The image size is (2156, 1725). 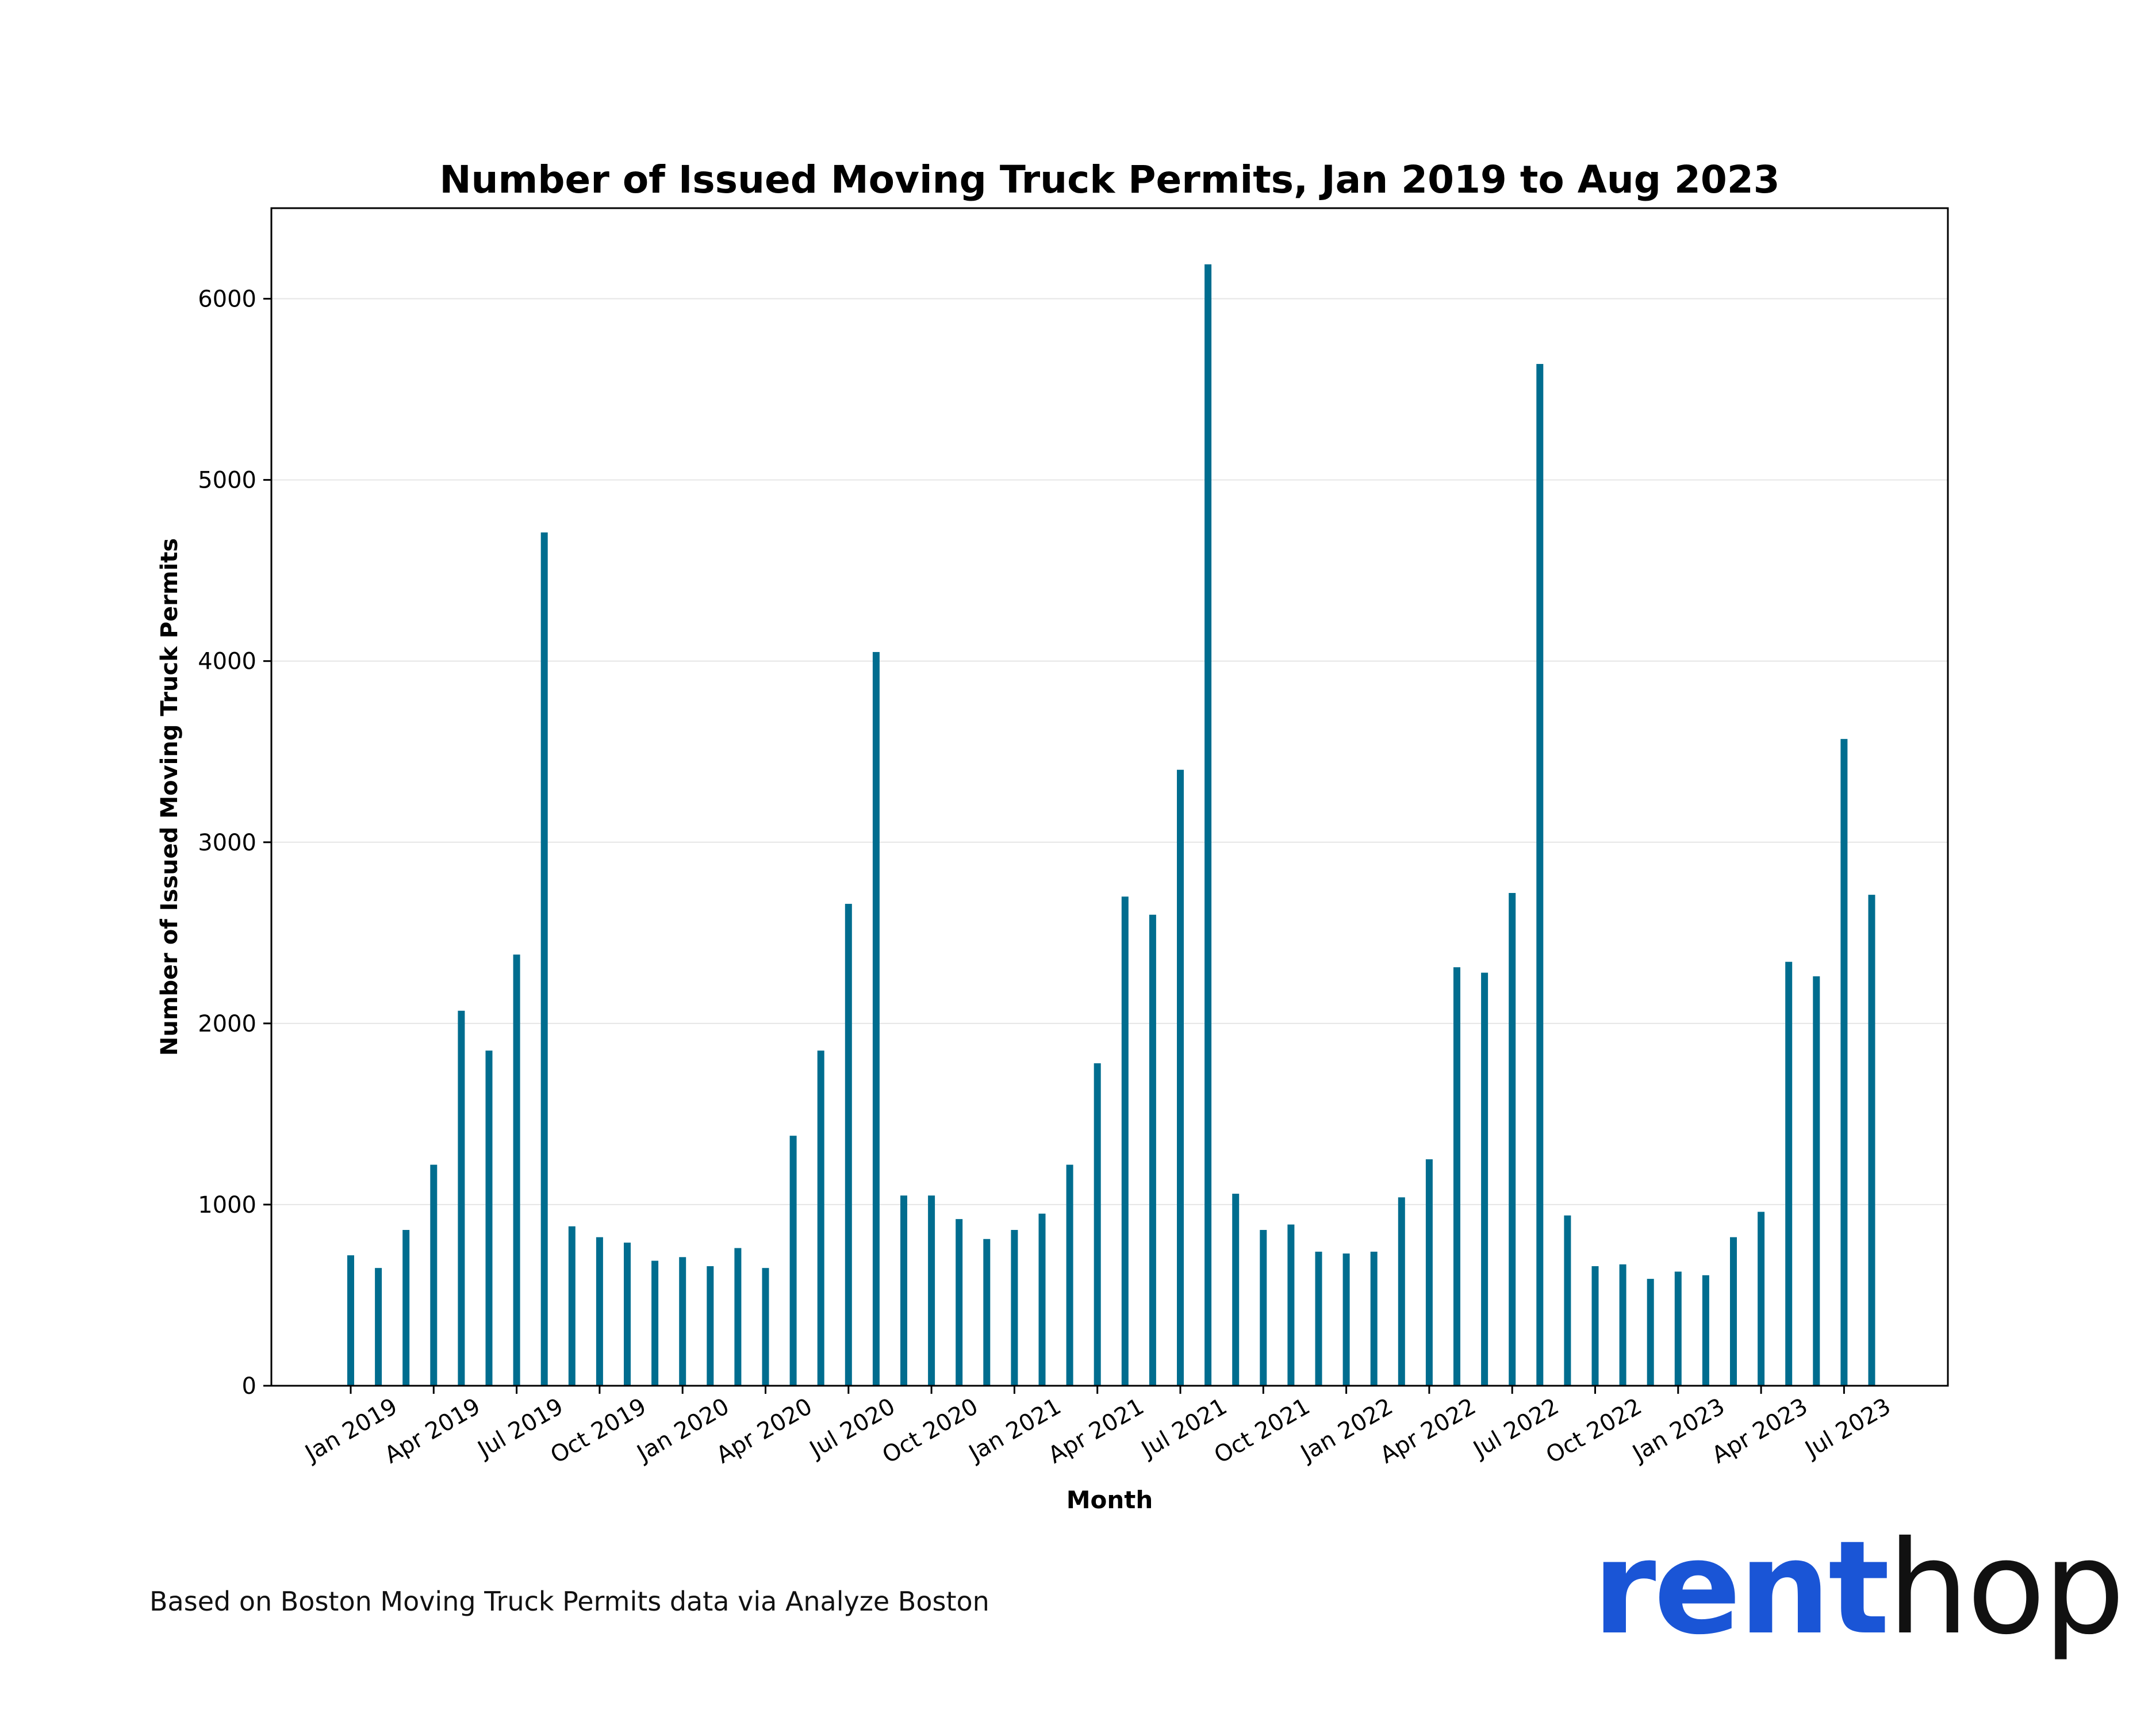 What do you see at coordinates (1593, 1431) in the screenshot?
I see `x-tick-label: Oct 2022` at bounding box center [1593, 1431].